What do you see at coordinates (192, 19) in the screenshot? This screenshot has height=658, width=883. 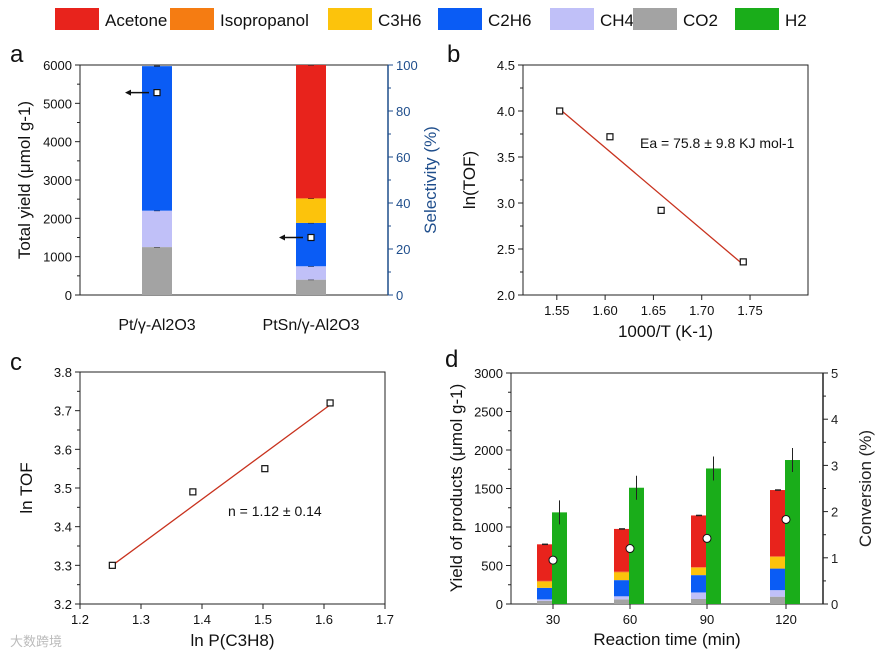 I see `legend-swatch-isopropanol` at bounding box center [192, 19].